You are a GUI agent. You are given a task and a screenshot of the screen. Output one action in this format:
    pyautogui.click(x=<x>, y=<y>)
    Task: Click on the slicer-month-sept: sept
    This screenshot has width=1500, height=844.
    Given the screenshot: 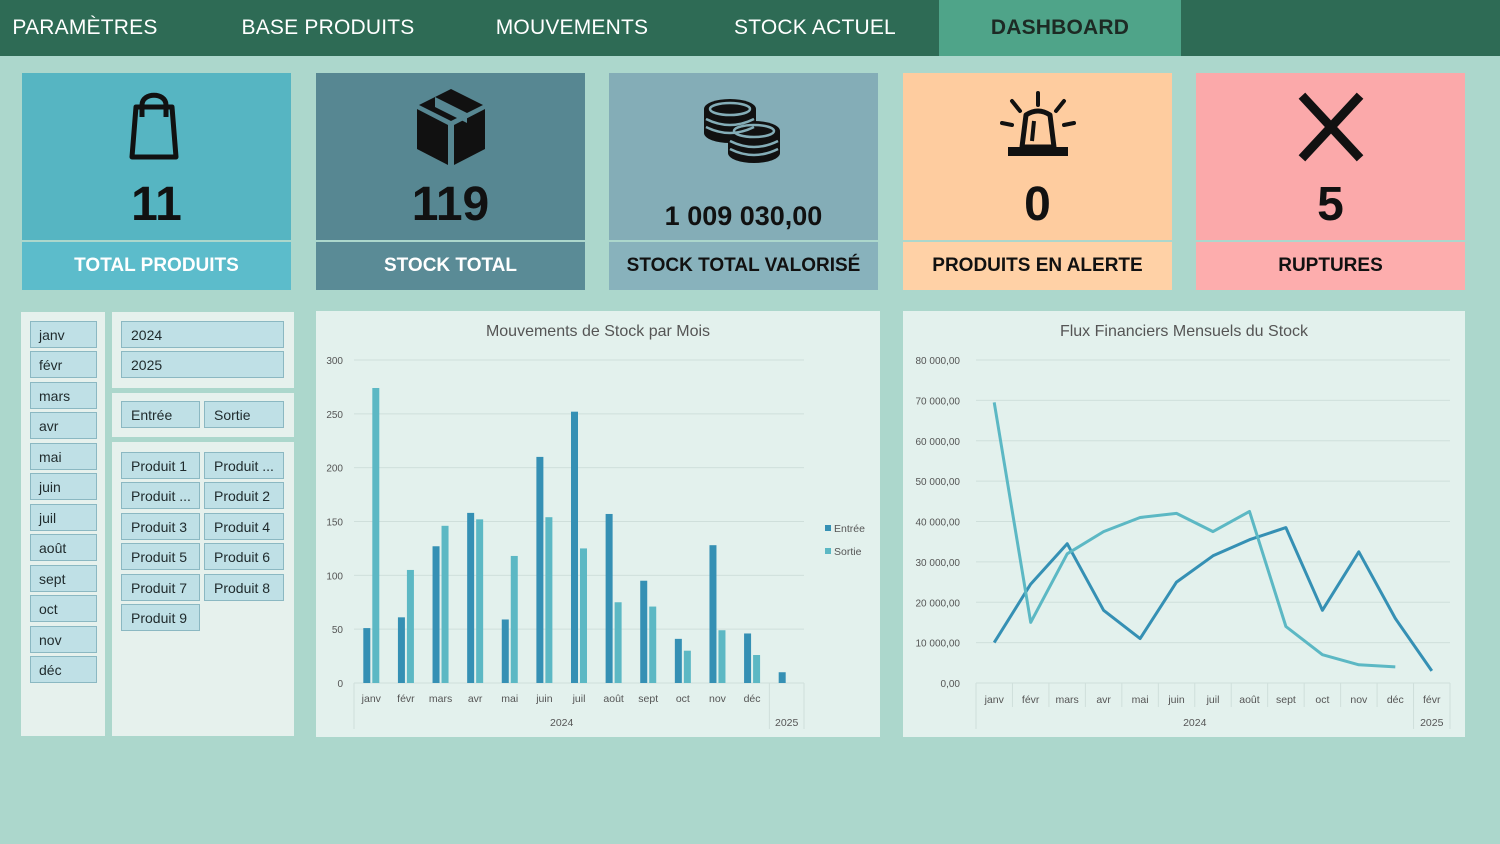 What is the action you would take?
    pyautogui.click(x=63, y=578)
    